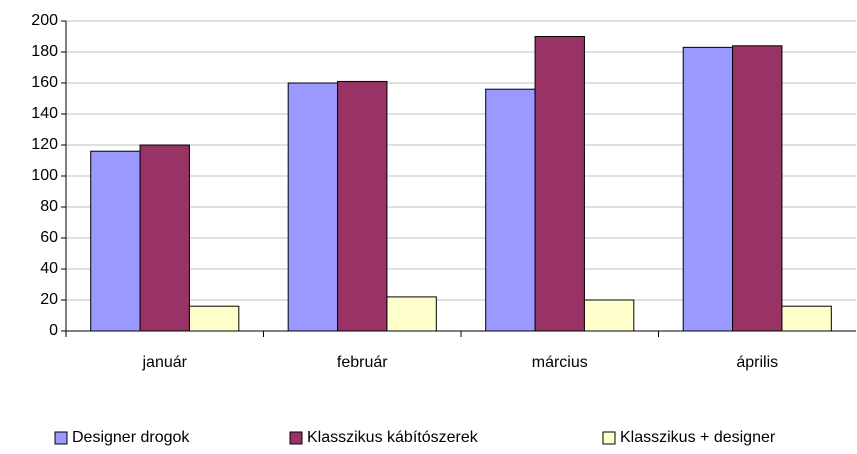  I want to click on legend-label: Klasszikus kábítószerek, so click(393, 437).